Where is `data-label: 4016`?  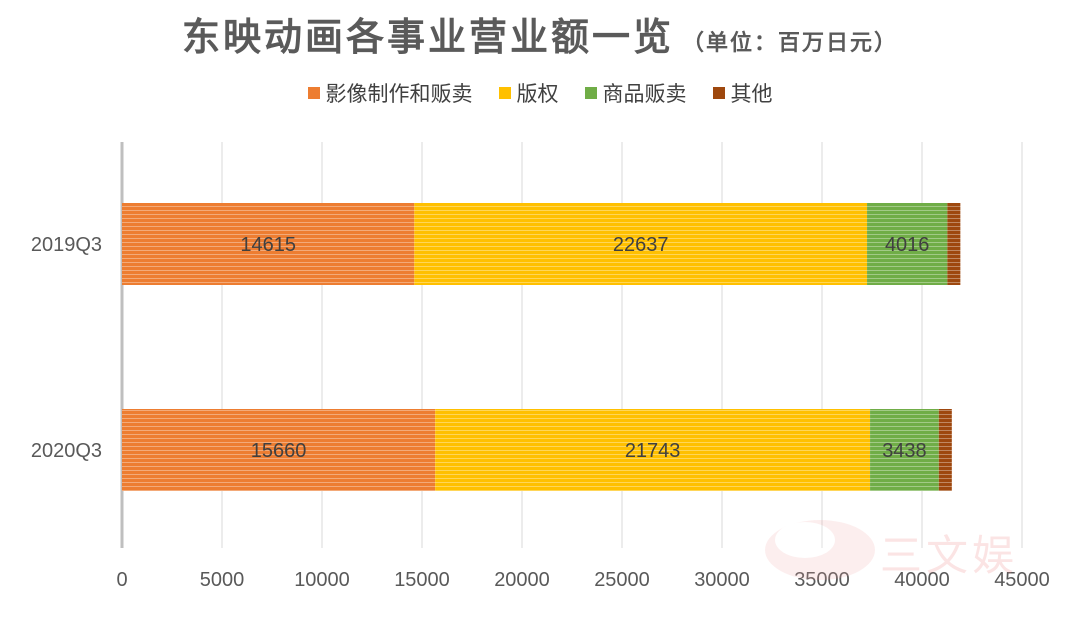 data-label: 4016 is located at coordinates (907, 245).